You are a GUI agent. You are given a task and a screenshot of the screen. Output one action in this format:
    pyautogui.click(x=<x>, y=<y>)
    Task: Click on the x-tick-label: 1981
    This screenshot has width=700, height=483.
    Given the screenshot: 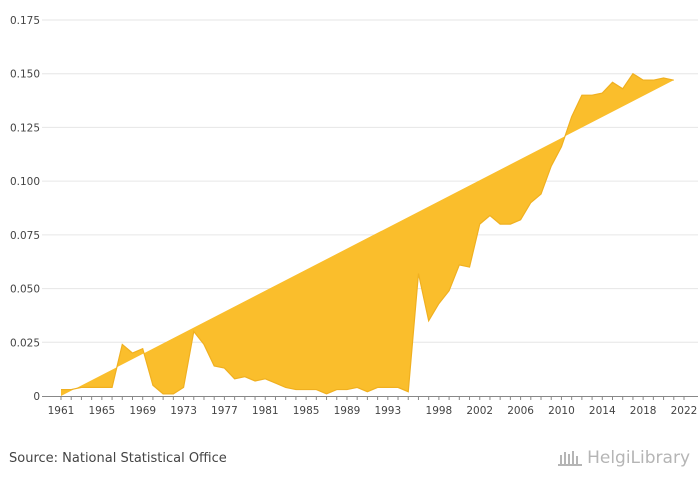 What is the action you would take?
    pyautogui.click(x=265, y=411)
    